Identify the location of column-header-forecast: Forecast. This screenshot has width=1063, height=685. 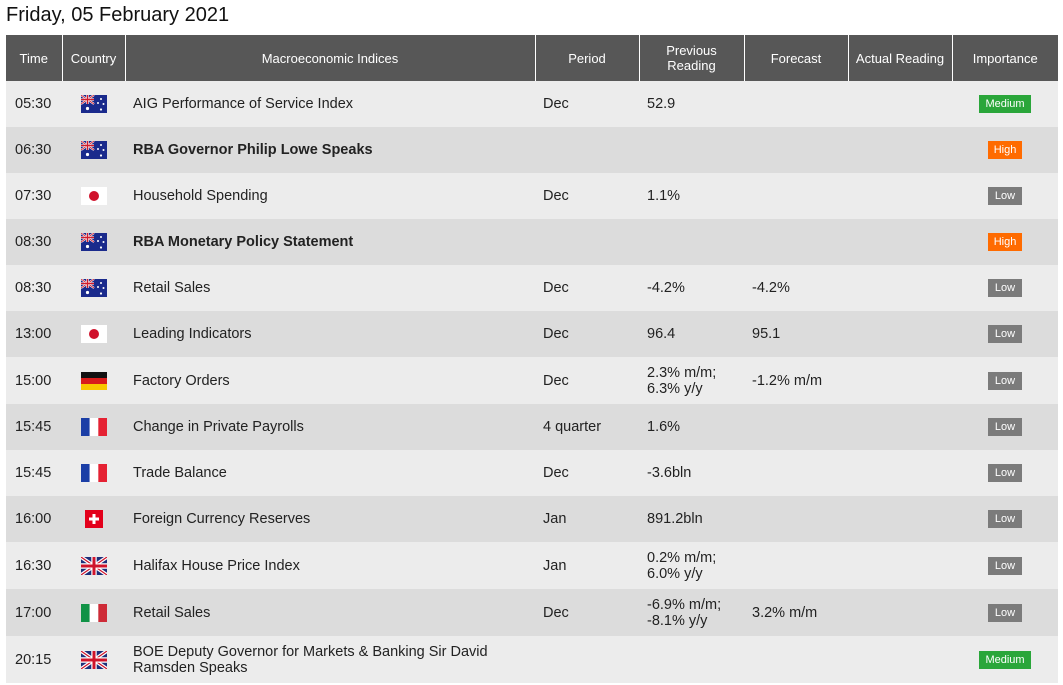
(796, 58).